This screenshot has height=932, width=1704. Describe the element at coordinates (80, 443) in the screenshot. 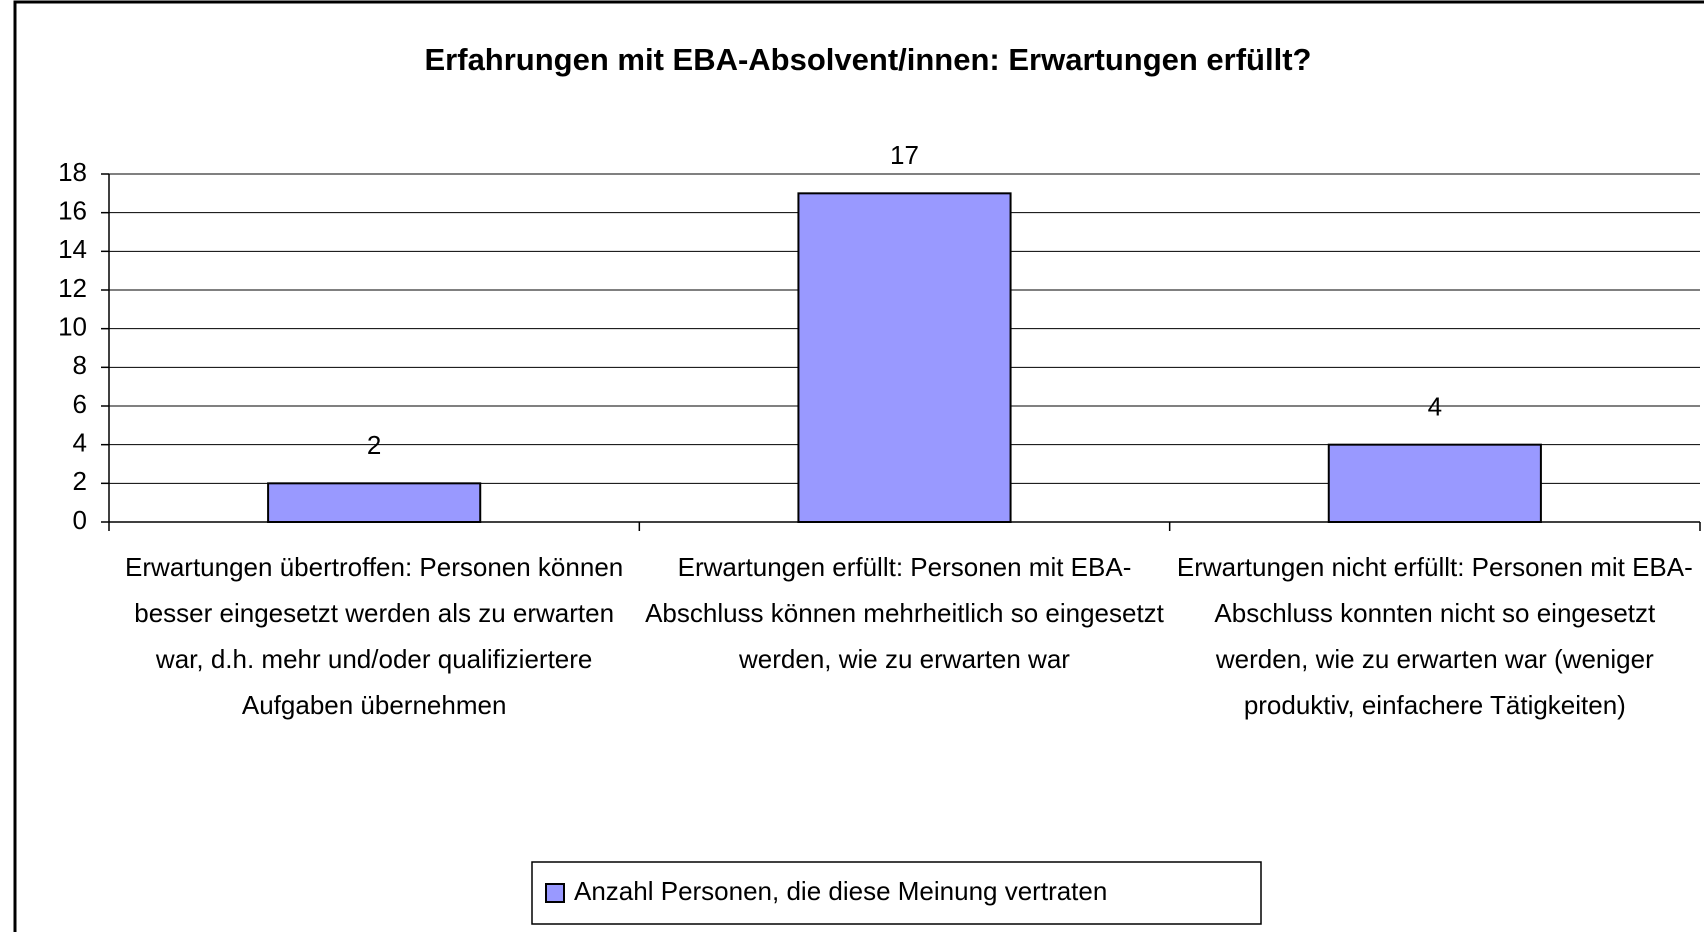

I see `y-tick-label: 4` at that location.